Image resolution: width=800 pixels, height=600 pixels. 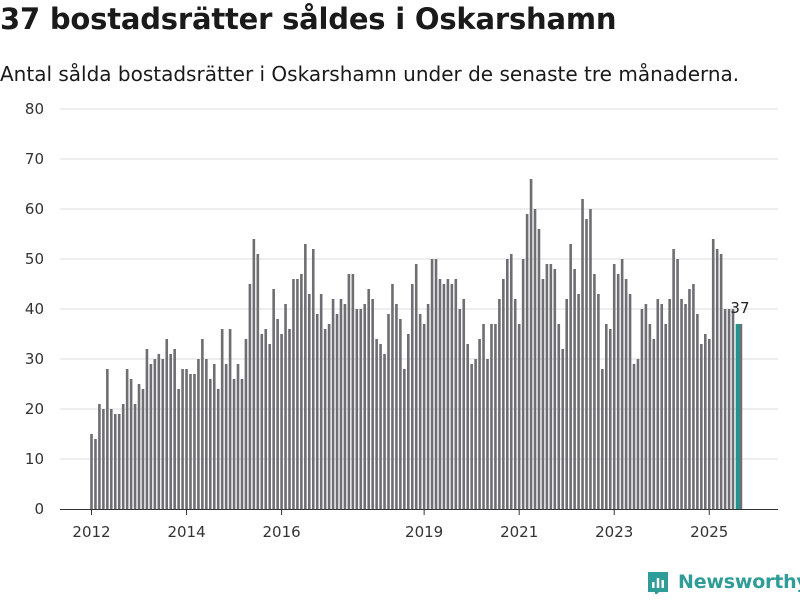 I want to click on x-tick-label: 2025, so click(x=709, y=532).